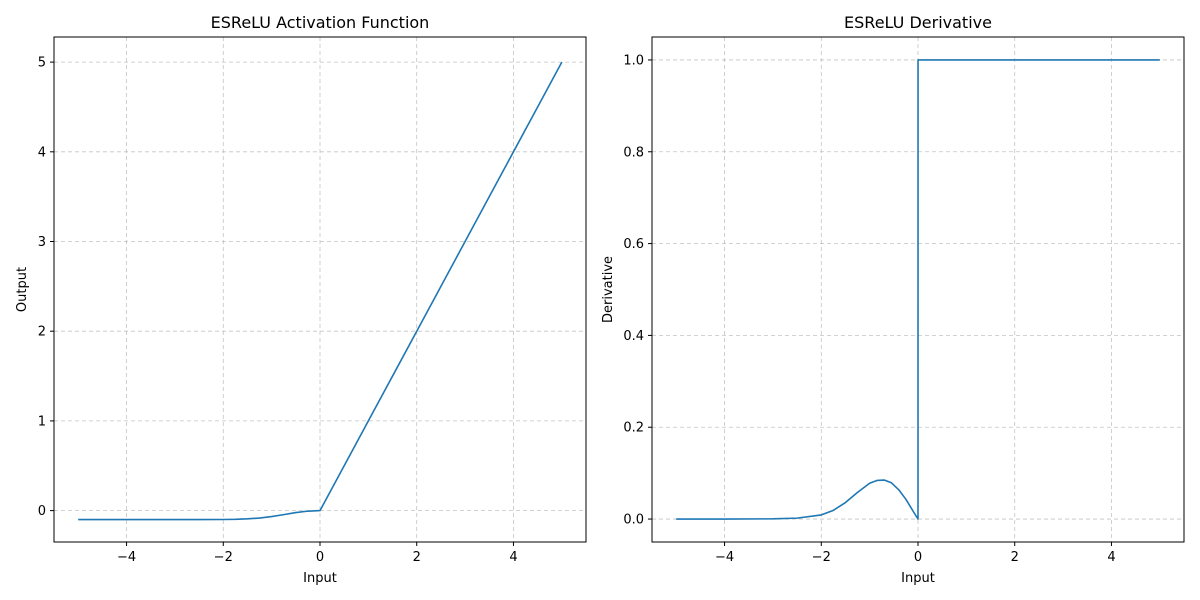 The width and height of the screenshot is (1200, 600). Describe the element at coordinates (918, 22) in the screenshot. I see `derivative-chart-title: ESReLU Derivative` at that location.